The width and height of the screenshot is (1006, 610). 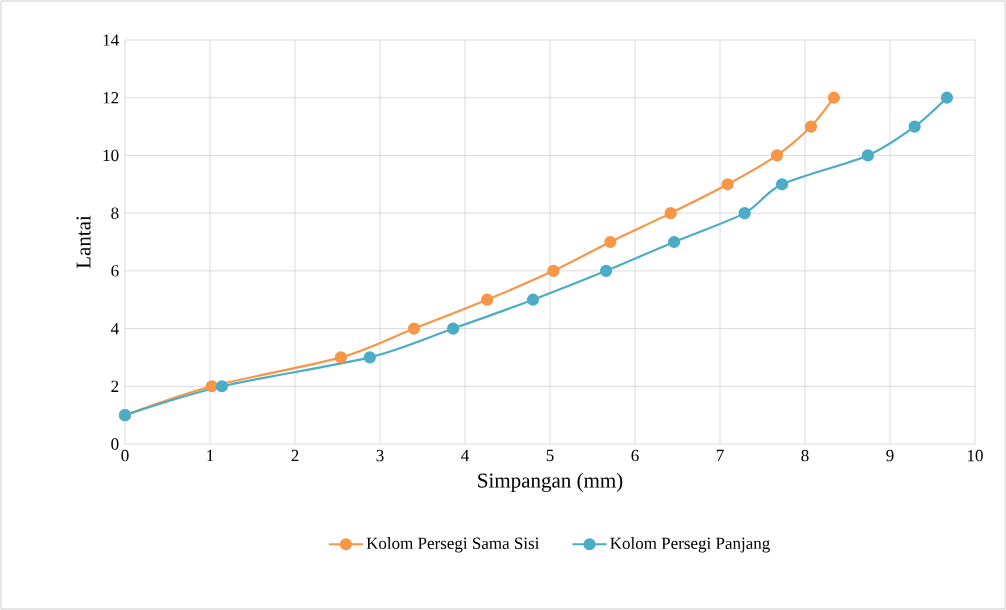 What do you see at coordinates (111, 155) in the screenshot?
I see `y-tick-label: 10` at bounding box center [111, 155].